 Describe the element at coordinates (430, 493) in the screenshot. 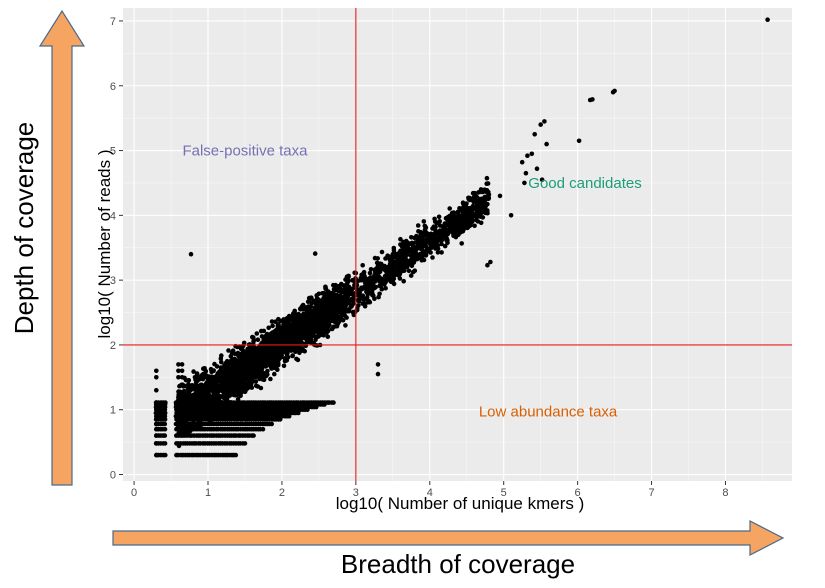

I see `x-tick-label: 4` at that location.